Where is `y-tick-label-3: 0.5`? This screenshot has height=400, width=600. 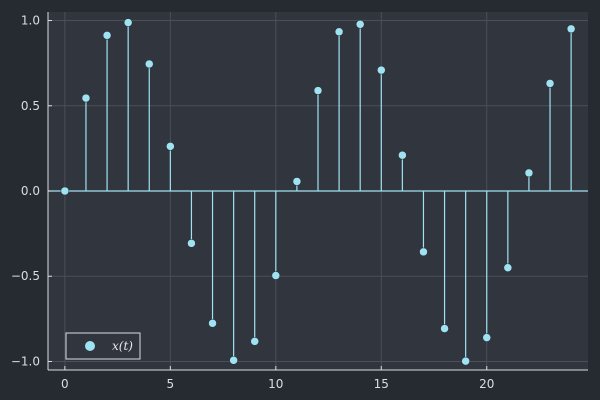
y-tick-label-3: 0.5 is located at coordinates (30, 106).